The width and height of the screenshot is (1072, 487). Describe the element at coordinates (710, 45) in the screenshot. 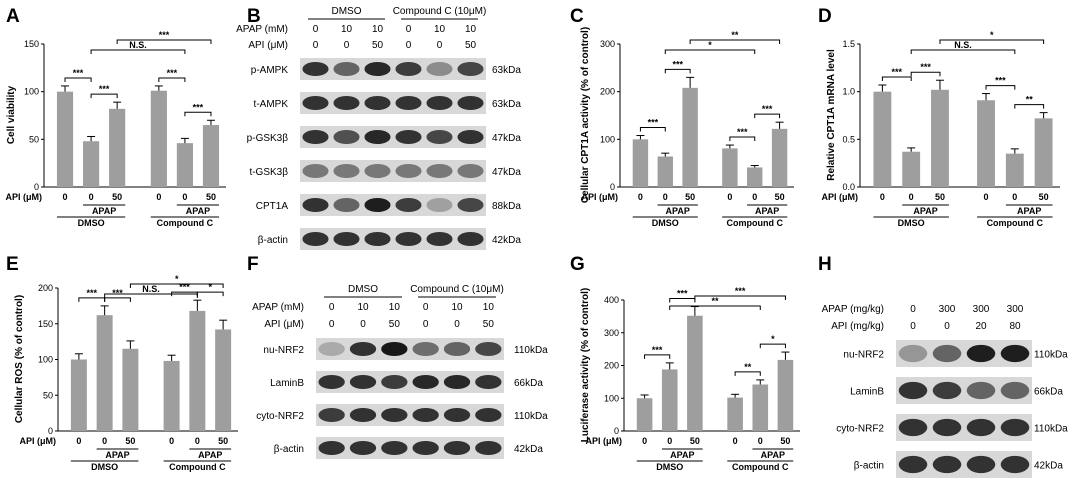

I see `significance-label: *` at that location.